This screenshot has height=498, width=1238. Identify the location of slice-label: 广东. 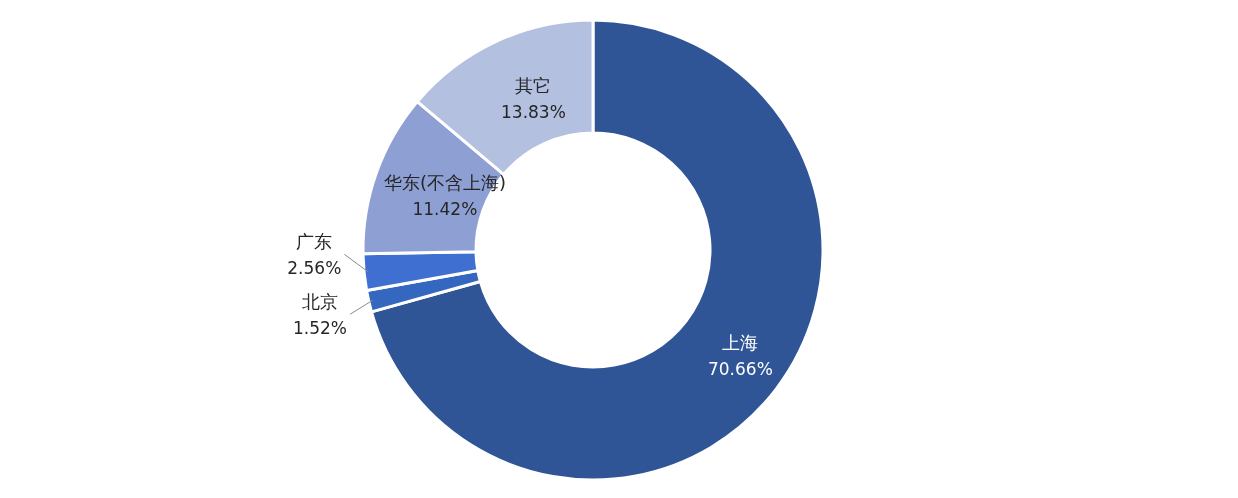
(314, 242).